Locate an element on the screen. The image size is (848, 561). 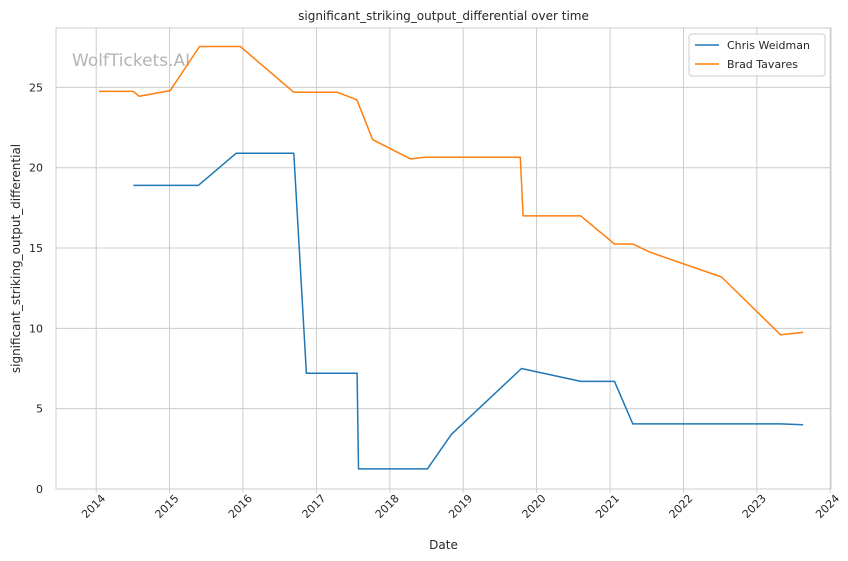
watermark: WolfTickets.AI is located at coordinates (131, 61).